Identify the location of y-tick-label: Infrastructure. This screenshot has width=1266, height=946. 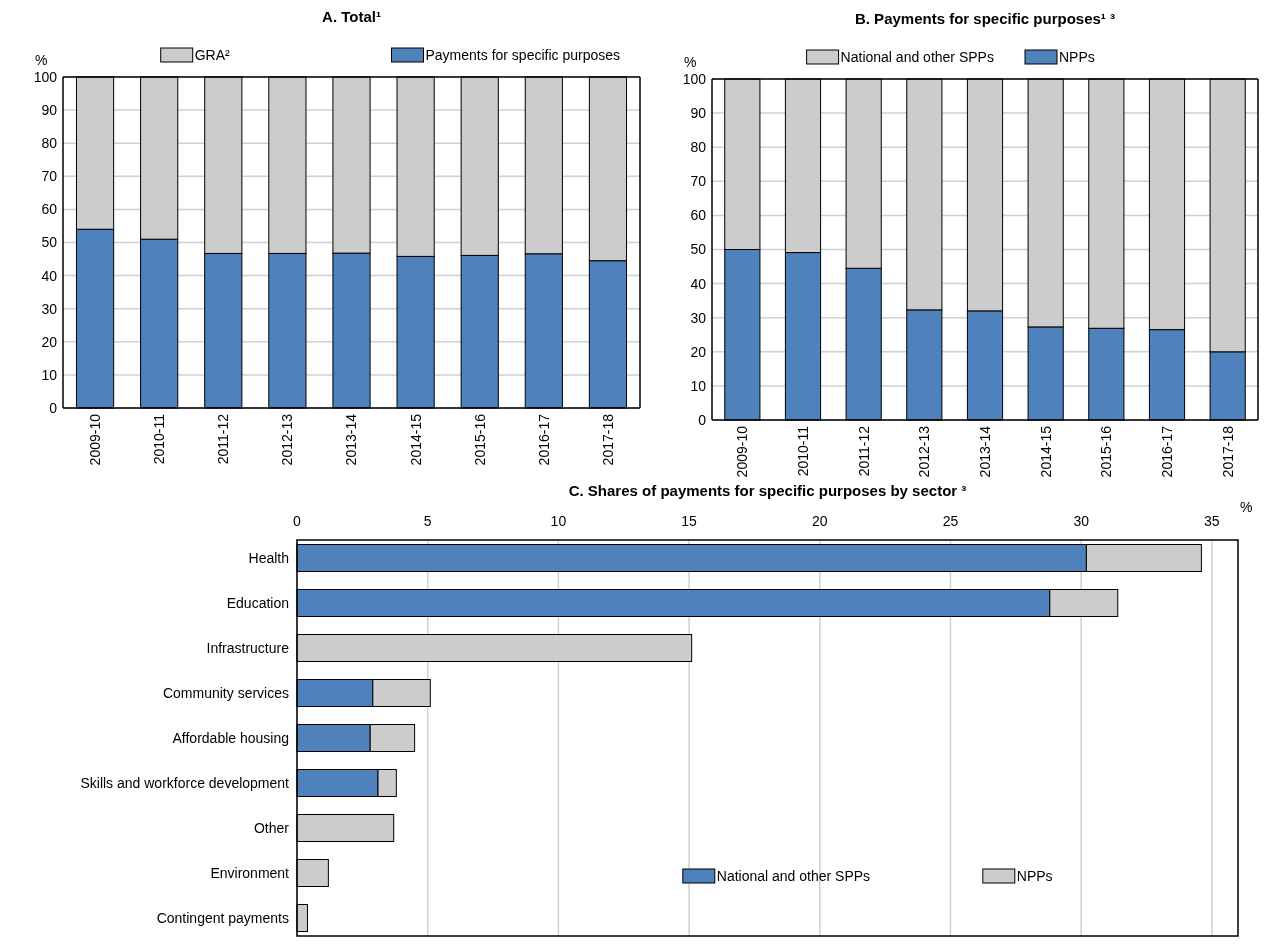
(248, 647).